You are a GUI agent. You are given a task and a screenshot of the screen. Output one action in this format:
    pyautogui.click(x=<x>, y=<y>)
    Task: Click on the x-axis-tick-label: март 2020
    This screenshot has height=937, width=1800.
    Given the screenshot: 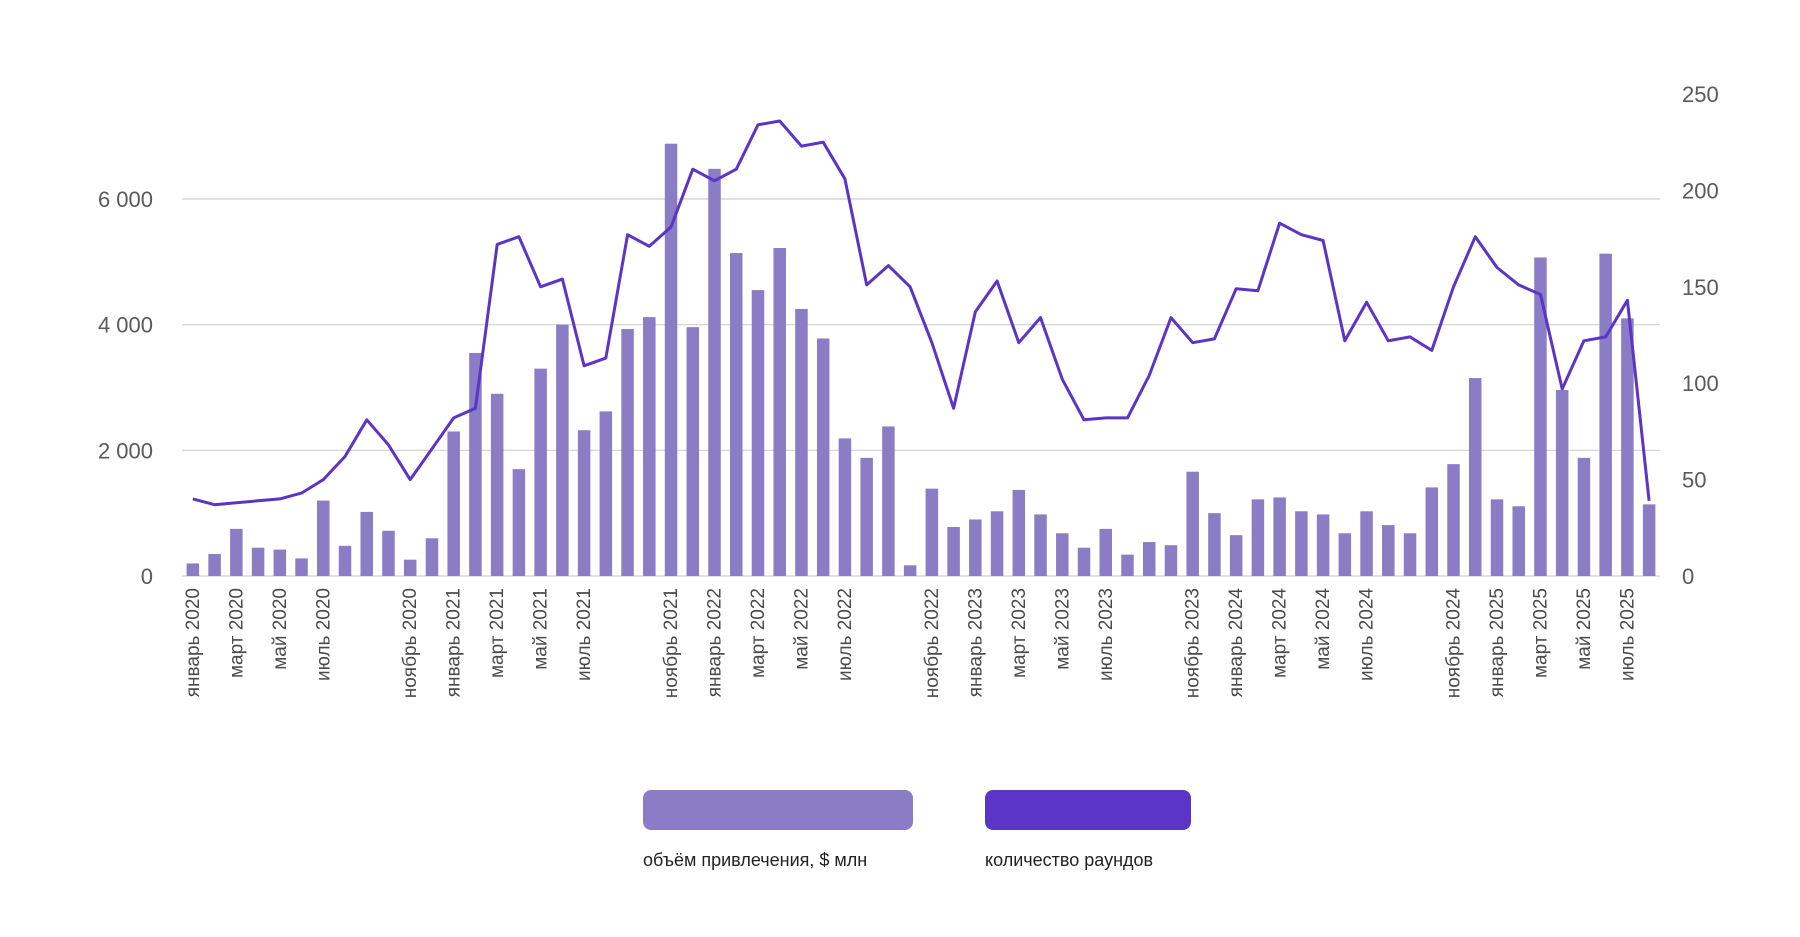 What is the action you would take?
    pyautogui.click(x=236, y=633)
    